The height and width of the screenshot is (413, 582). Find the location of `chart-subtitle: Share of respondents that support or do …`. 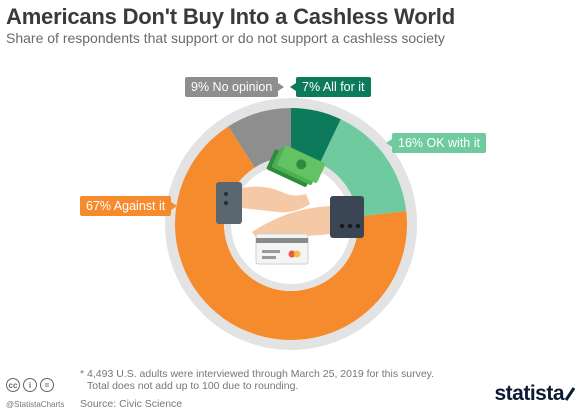

chart-subtitle: Share of respondents that support or do … is located at coordinates (225, 38).